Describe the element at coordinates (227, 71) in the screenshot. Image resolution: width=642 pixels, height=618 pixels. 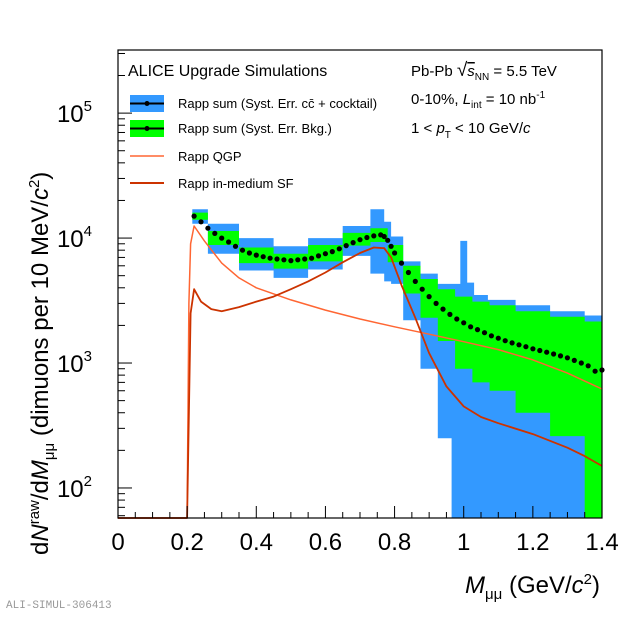
I see `legend-title: ALICE Upgrade Simulations` at that location.